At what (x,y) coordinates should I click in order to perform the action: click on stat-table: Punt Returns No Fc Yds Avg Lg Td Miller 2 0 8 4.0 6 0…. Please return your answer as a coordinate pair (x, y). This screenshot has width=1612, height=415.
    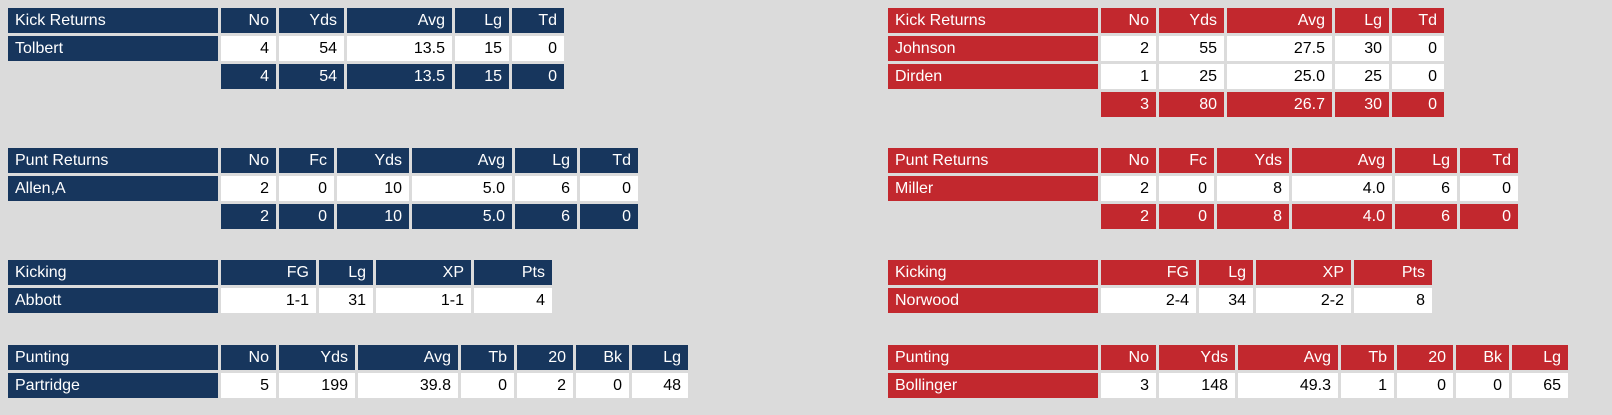
    Looking at the image, I should click on (1203, 188).